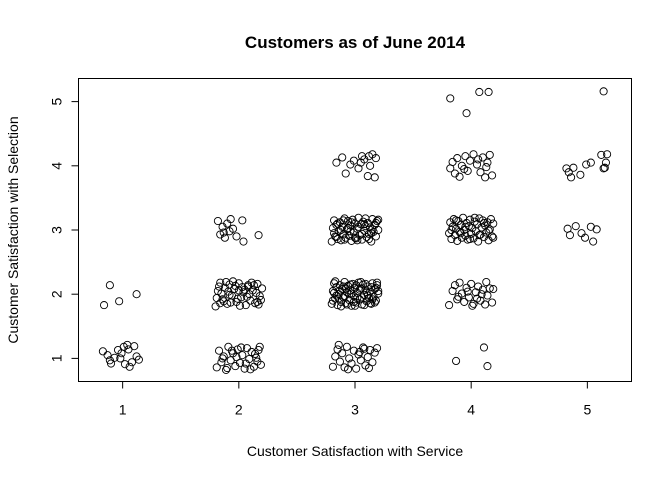 The height and width of the screenshot is (480, 672). Describe the element at coordinates (355, 42) in the screenshot. I see `chart-title: Customers as of June 2014` at that location.